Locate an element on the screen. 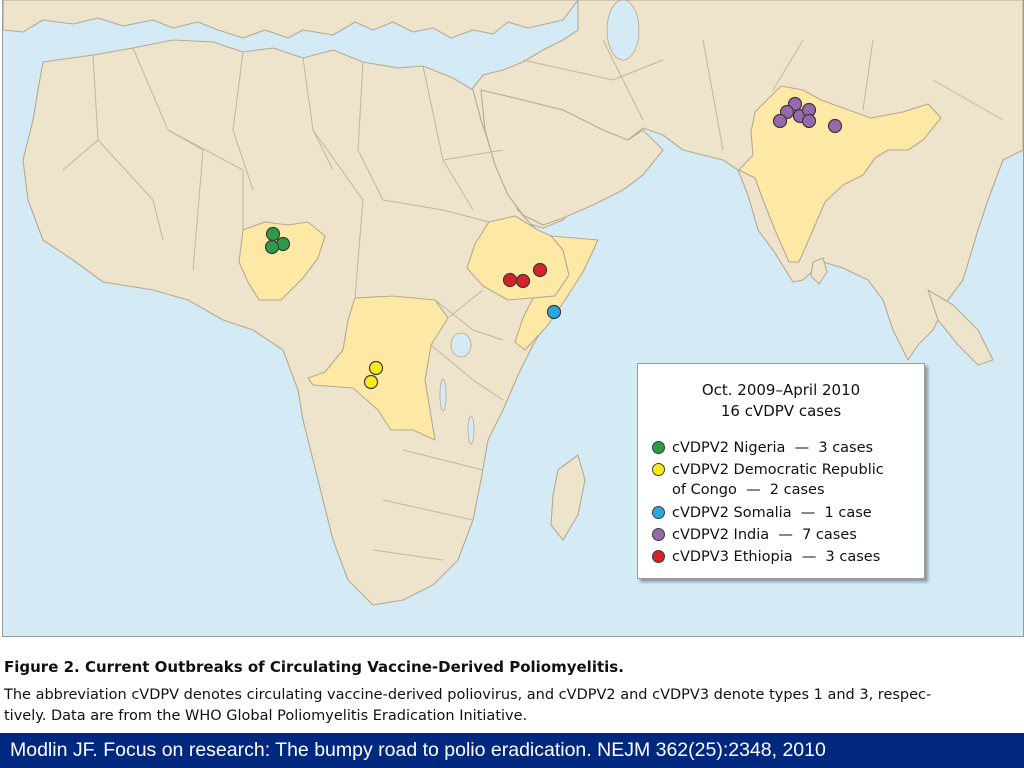  arabia-landmass is located at coordinates (572, 157).